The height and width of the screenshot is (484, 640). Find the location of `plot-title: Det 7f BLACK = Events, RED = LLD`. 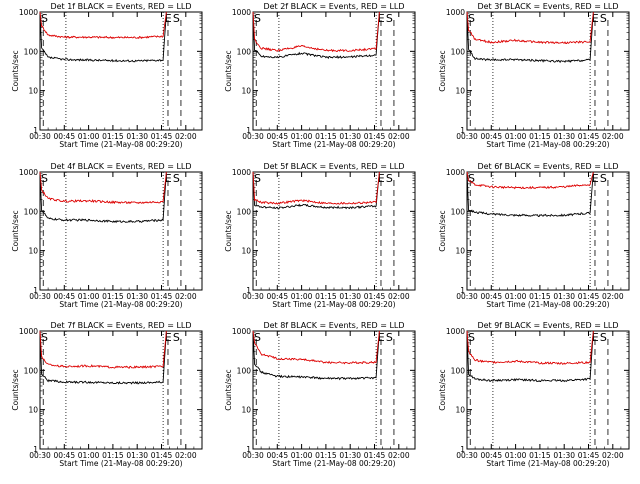

plot-title: Det 7f BLACK = Events, RED = LLD is located at coordinates (120, 325).